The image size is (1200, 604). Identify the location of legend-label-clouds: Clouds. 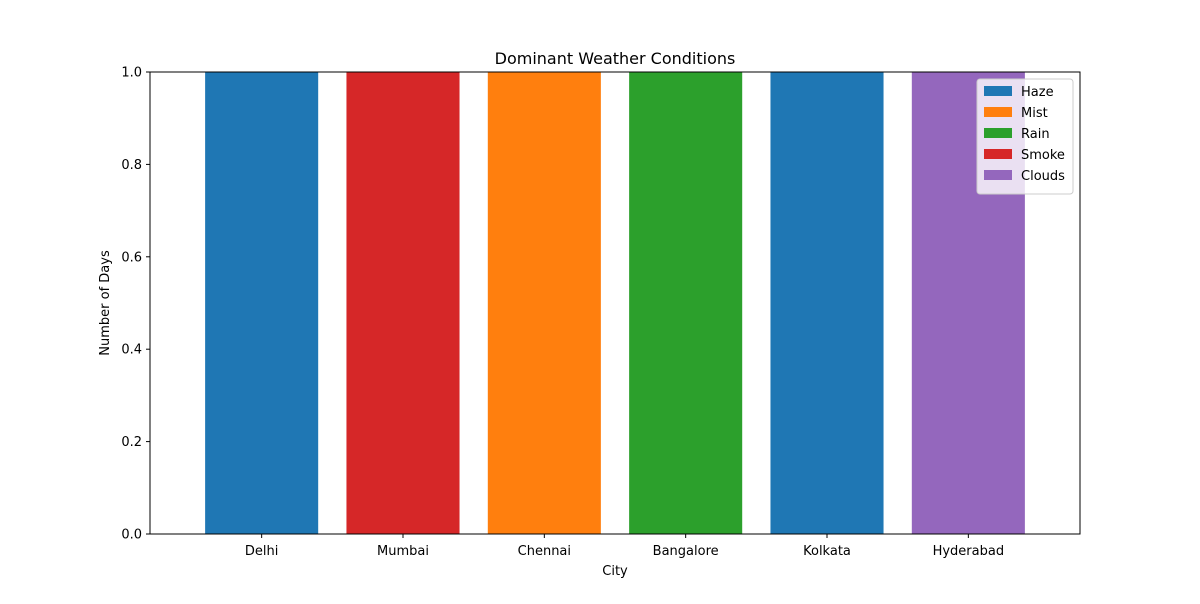
(1043, 176).